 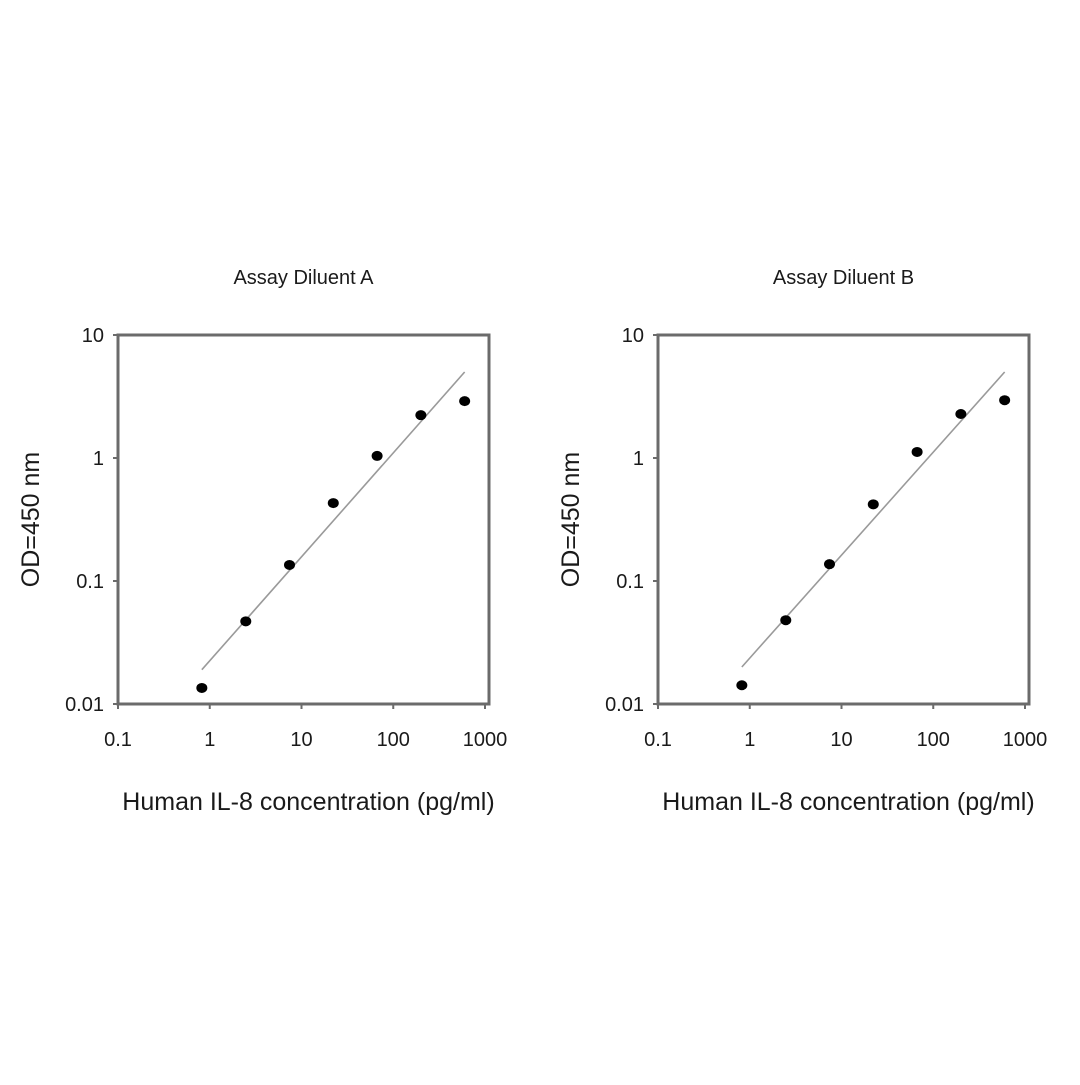 I want to click on chart-title: Assay Diluent A, so click(x=303, y=278).